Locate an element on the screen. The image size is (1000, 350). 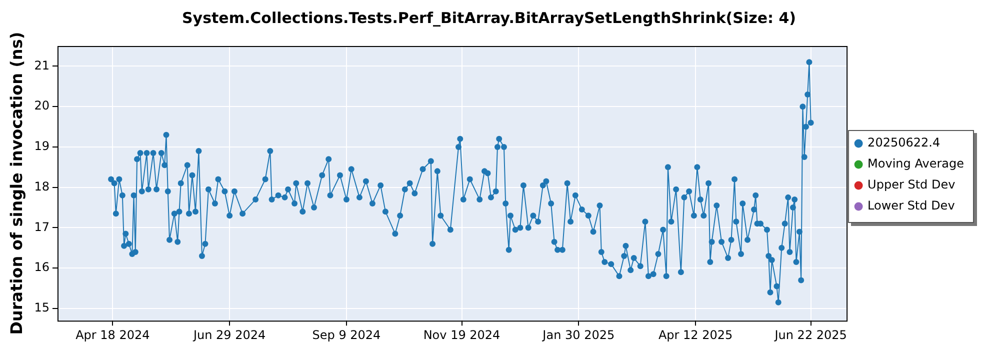
x-tick-label: Nov 19 2024 is located at coordinates (461, 335).